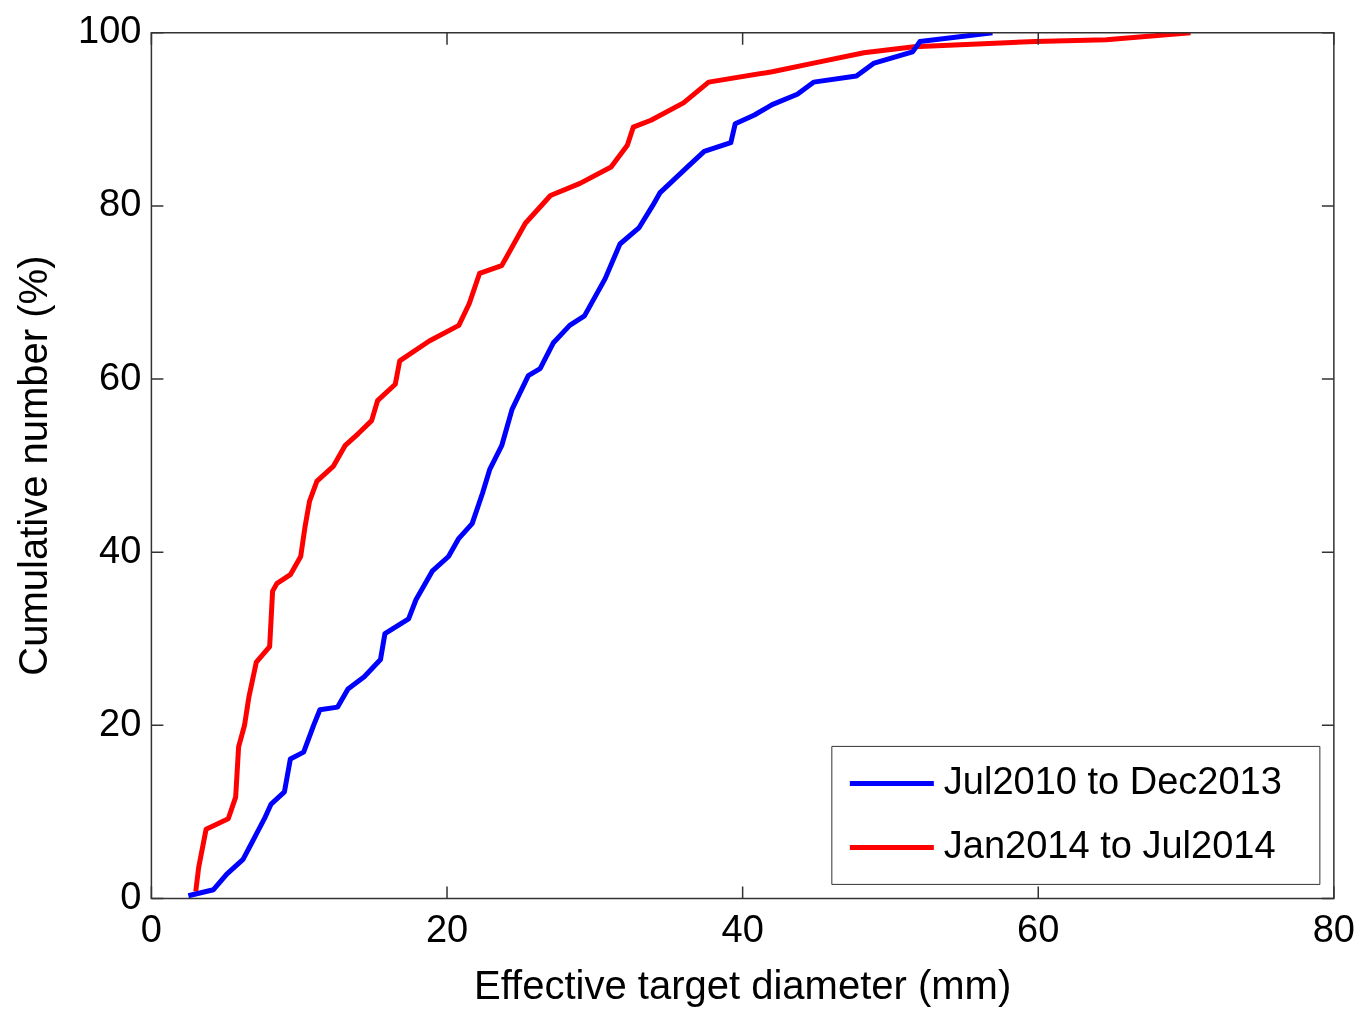 The width and height of the screenshot is (1365, 1016). I want to click on y-tick-label: 100, so click(110, 30).